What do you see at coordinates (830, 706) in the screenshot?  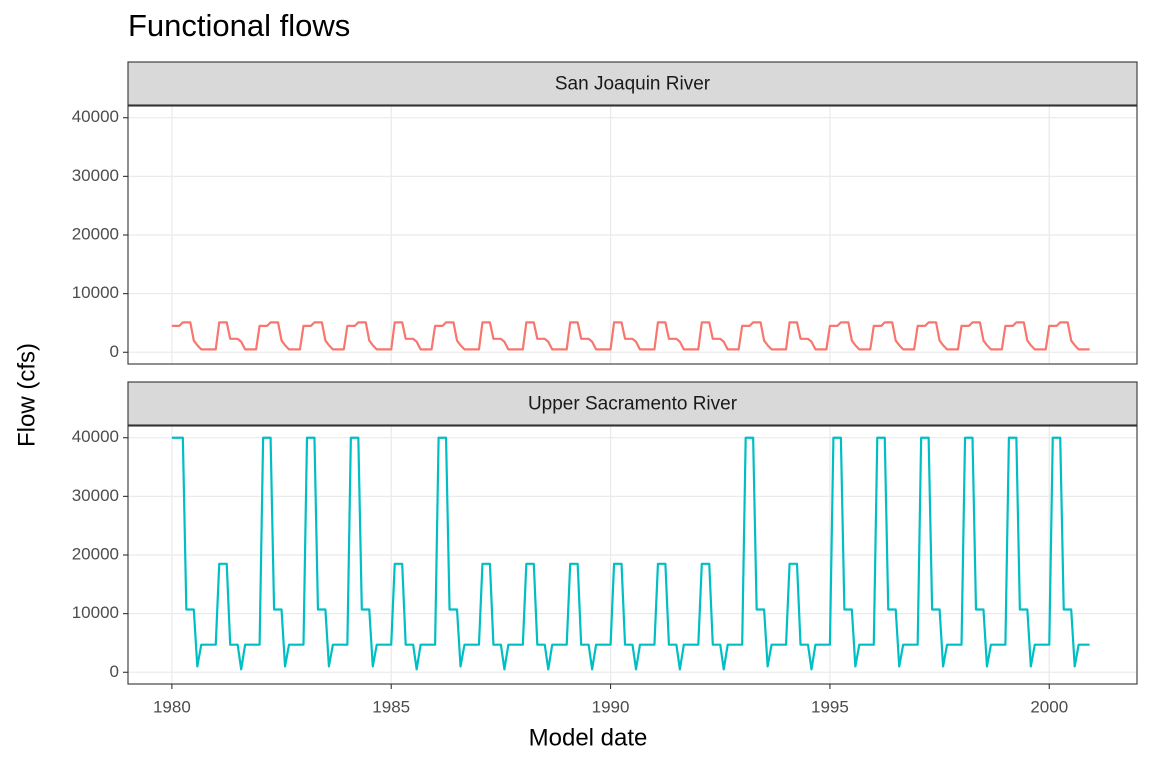 I see `x-tick-label: 1995` at bounding box center [830, 706].